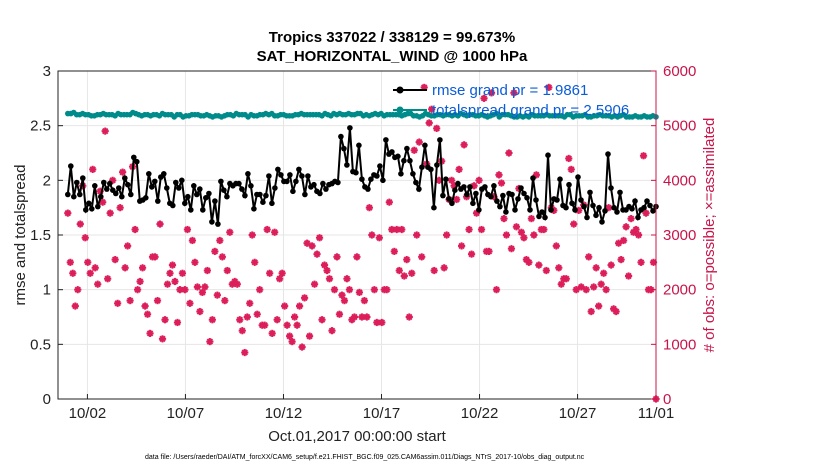 The image size is (830, 470). What do you see at coordinates (679, 180) in the screenshot?
I see `y-right-tick-label: 4000` at bounding box center [679, 180].